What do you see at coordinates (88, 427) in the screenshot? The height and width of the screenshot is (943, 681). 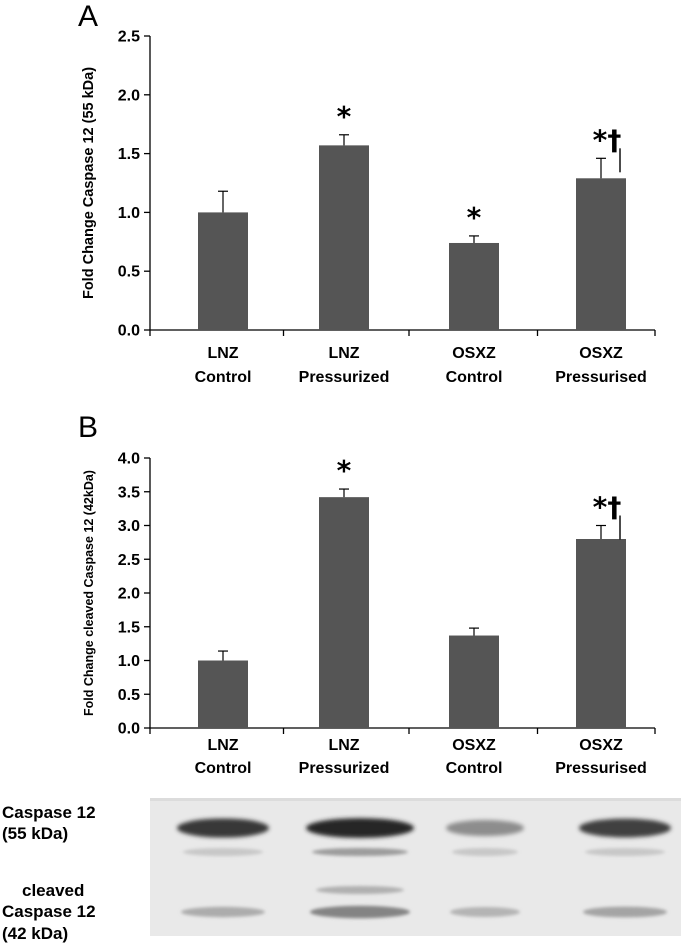 I see `panel-letter-b: B` at bounding box center [88, 427].